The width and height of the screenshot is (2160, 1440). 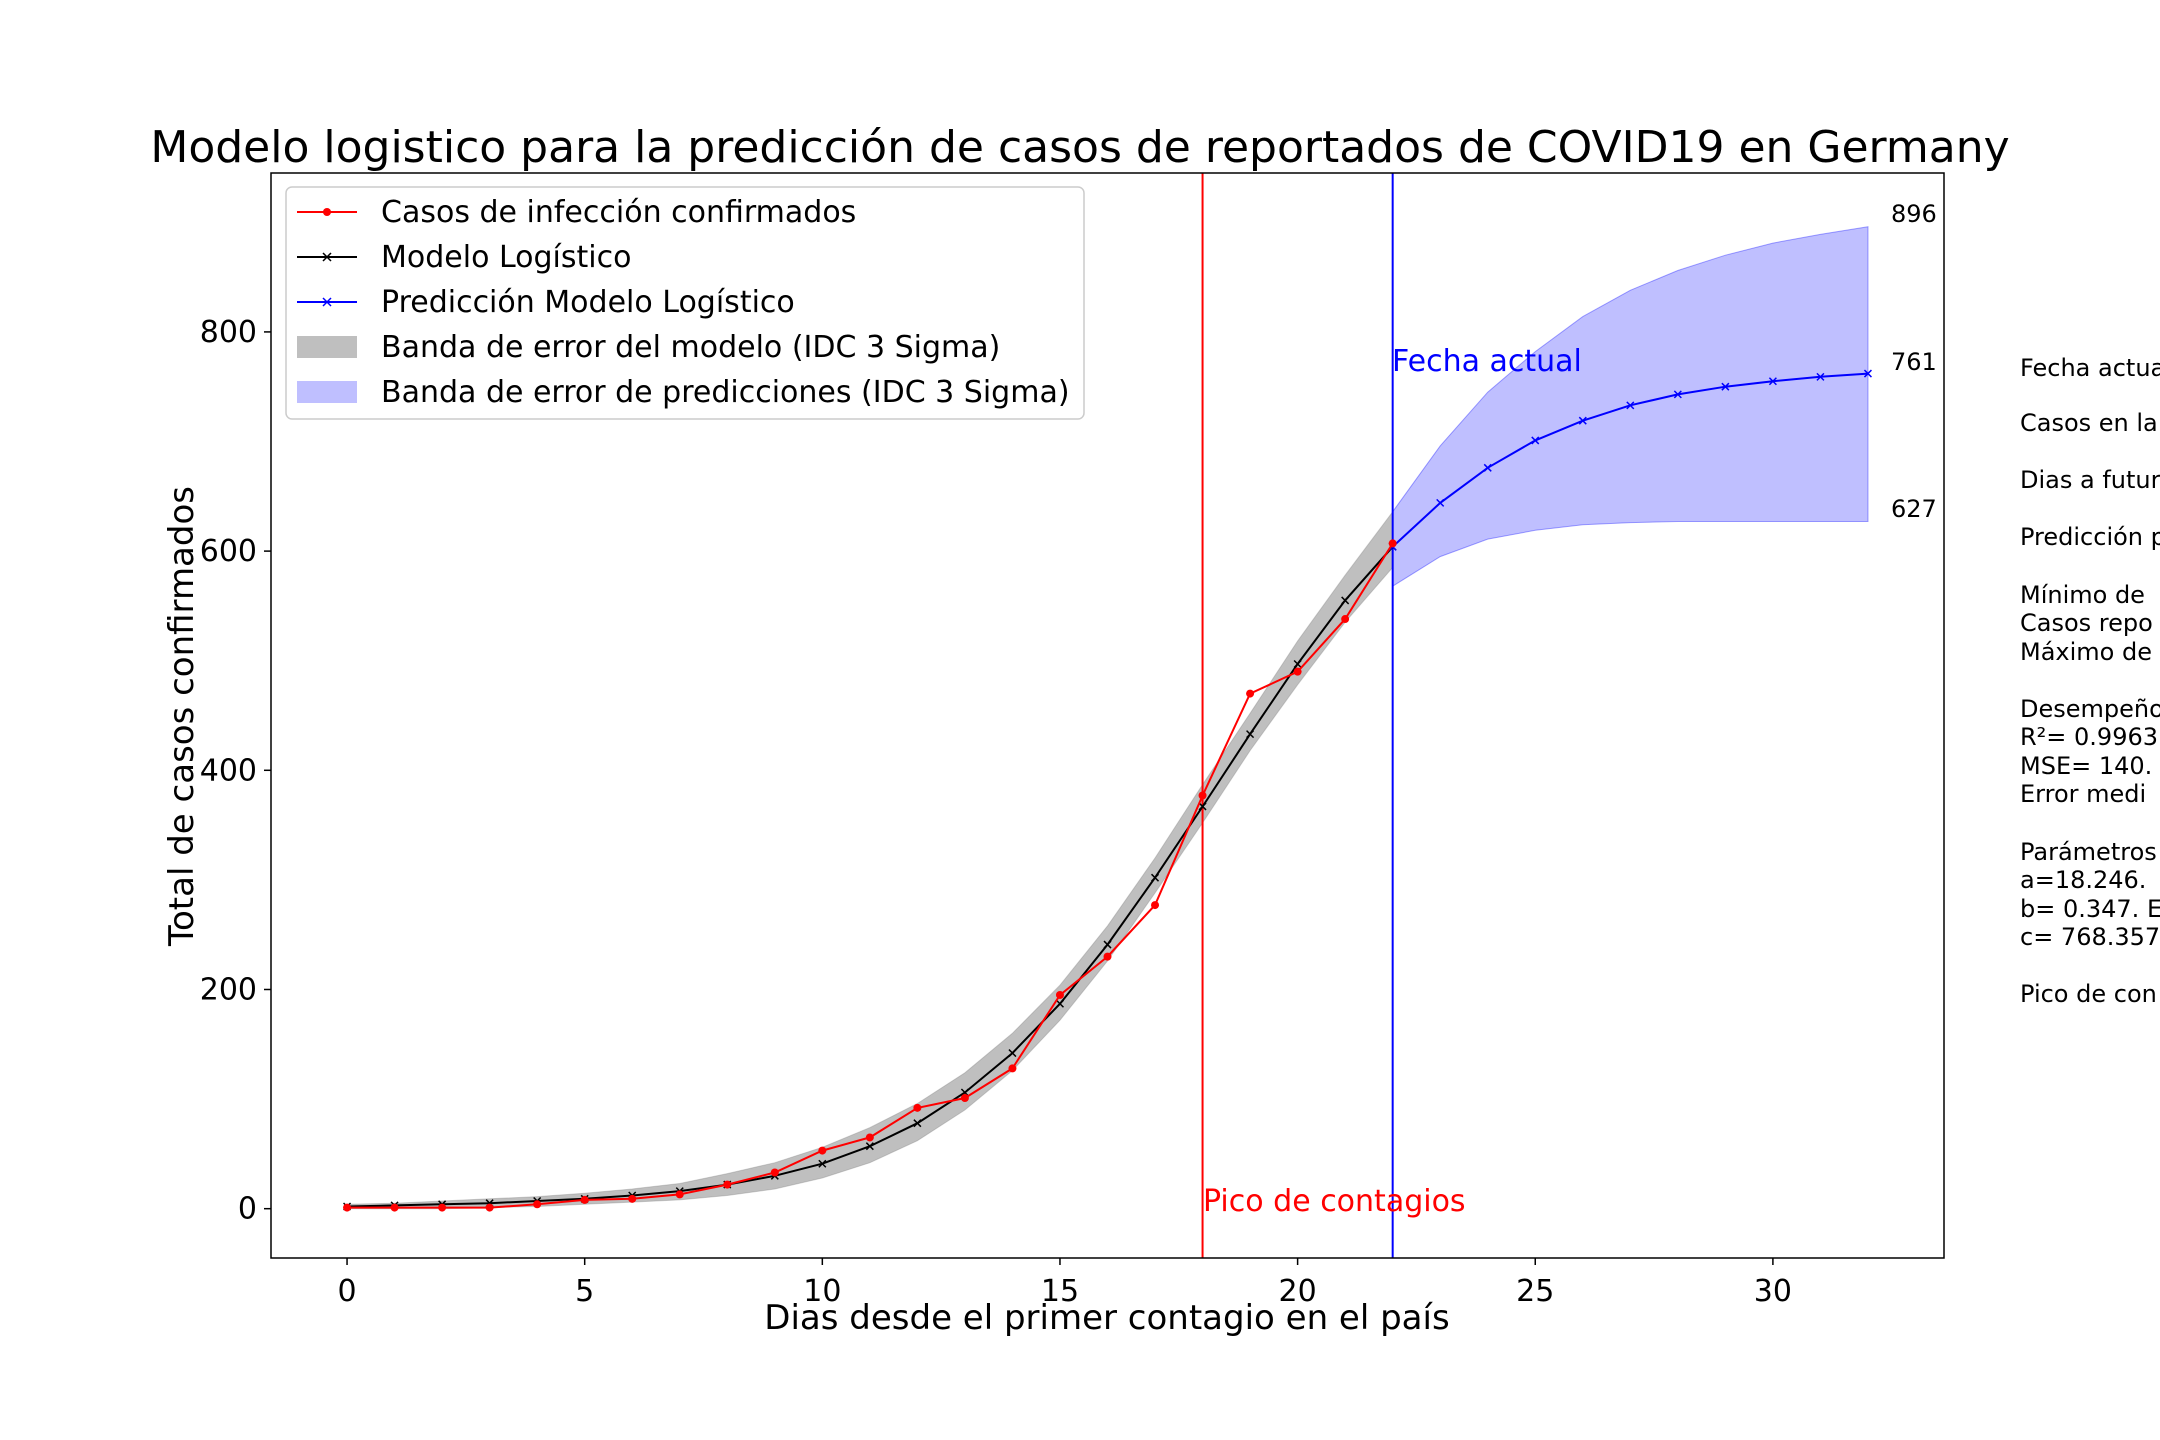 What do you see at coordinates (1298, 1291) in the screenshot?
I see `x-tick-label: 20` at bounding box center [1298, 1291].